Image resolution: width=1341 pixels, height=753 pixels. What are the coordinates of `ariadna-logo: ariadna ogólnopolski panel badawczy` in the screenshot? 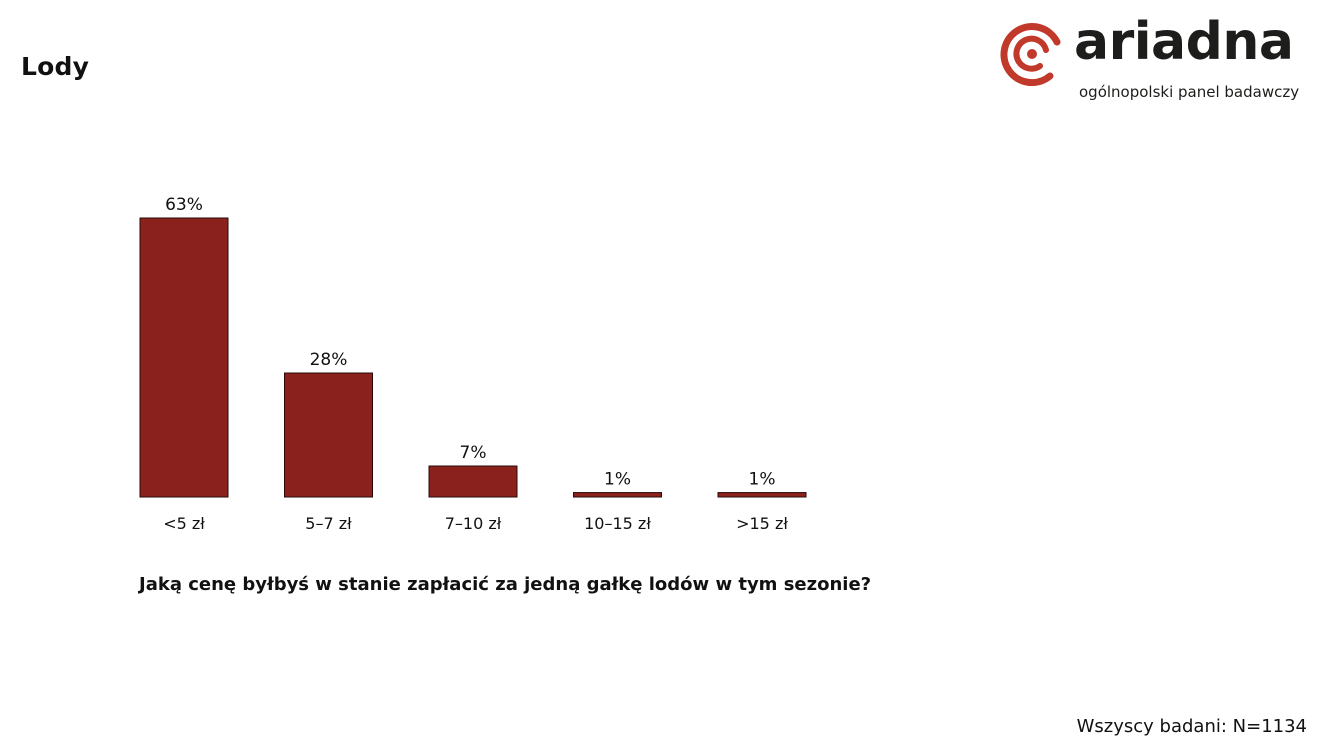 It's located at (1160, 62).